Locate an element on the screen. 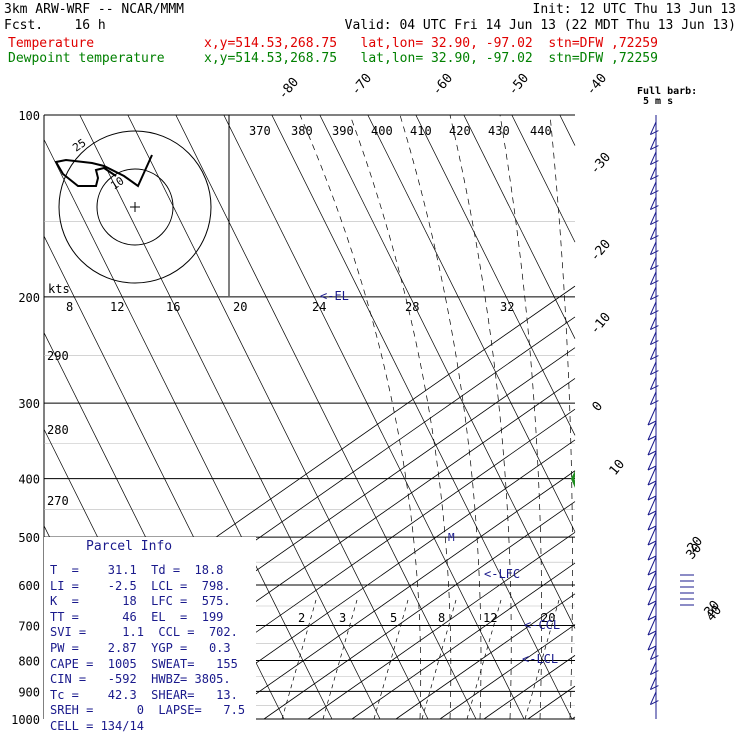 The width and height of the screenshot is (740, 740). pressure-label: 400 is located at coordinates (29, 480).